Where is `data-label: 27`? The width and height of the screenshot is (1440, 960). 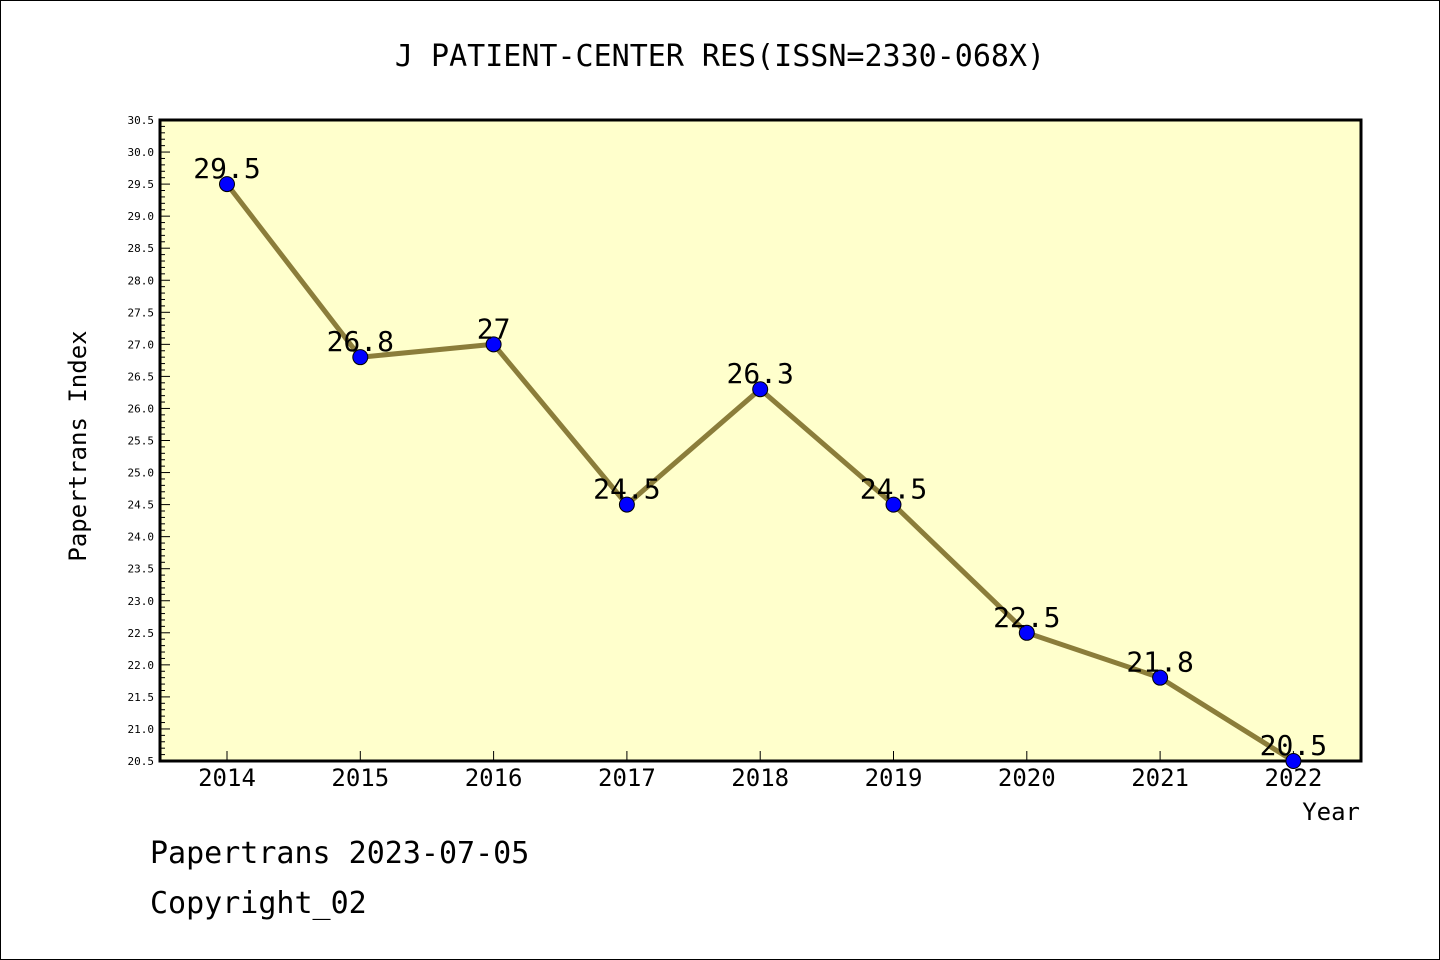
data-label: 27 is located at coordinates (494, 328).